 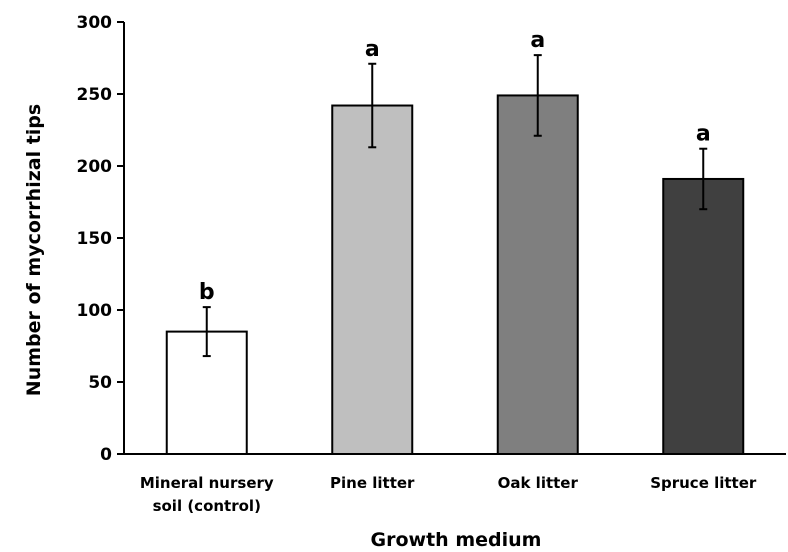 What do you see at coordinates (95, 95) in the screenshot?
I see `y-tick-label: 250` at bounding box center [95, 95].